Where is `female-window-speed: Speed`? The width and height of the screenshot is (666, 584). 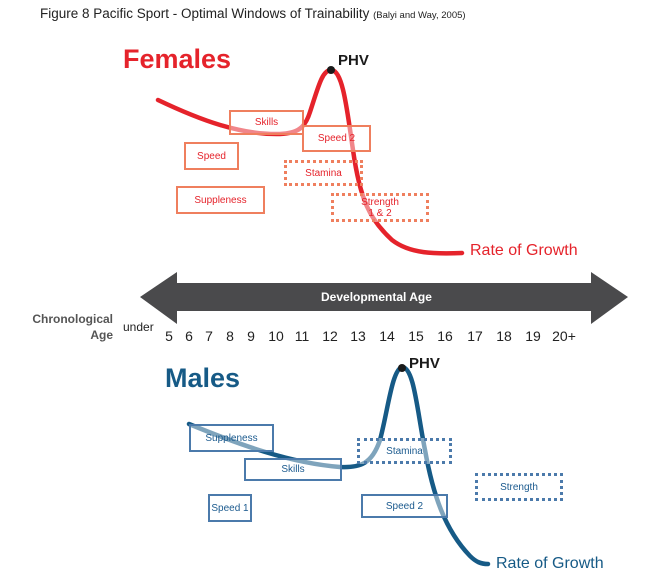 female-window-speed: Speed is located at coordinates (211, 156).